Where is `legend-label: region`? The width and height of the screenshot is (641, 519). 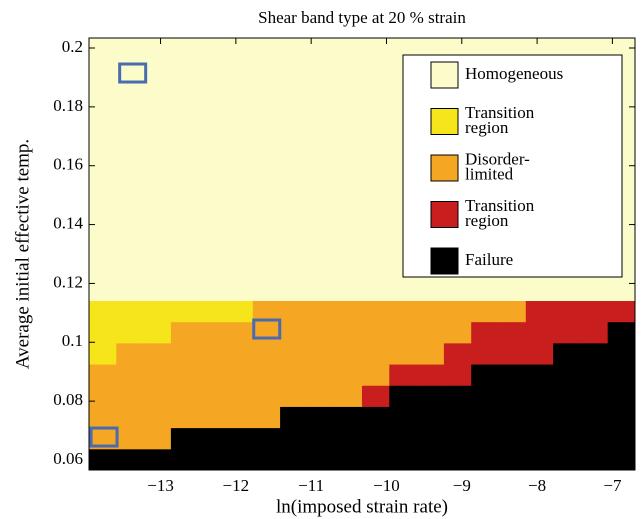 legend-label: region is located at coordinates (487, 220).